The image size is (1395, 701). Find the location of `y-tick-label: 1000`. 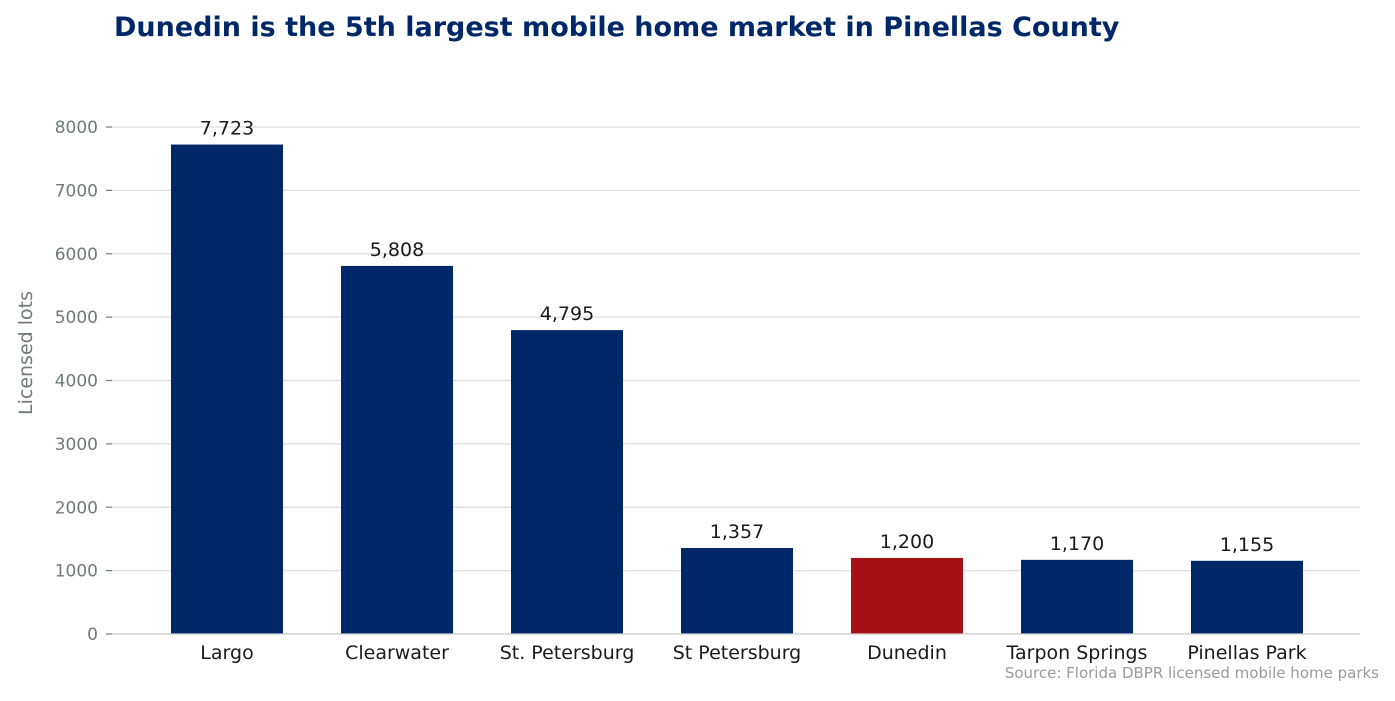

y-tick-label: 1000 is located at coordinates (76, 572).